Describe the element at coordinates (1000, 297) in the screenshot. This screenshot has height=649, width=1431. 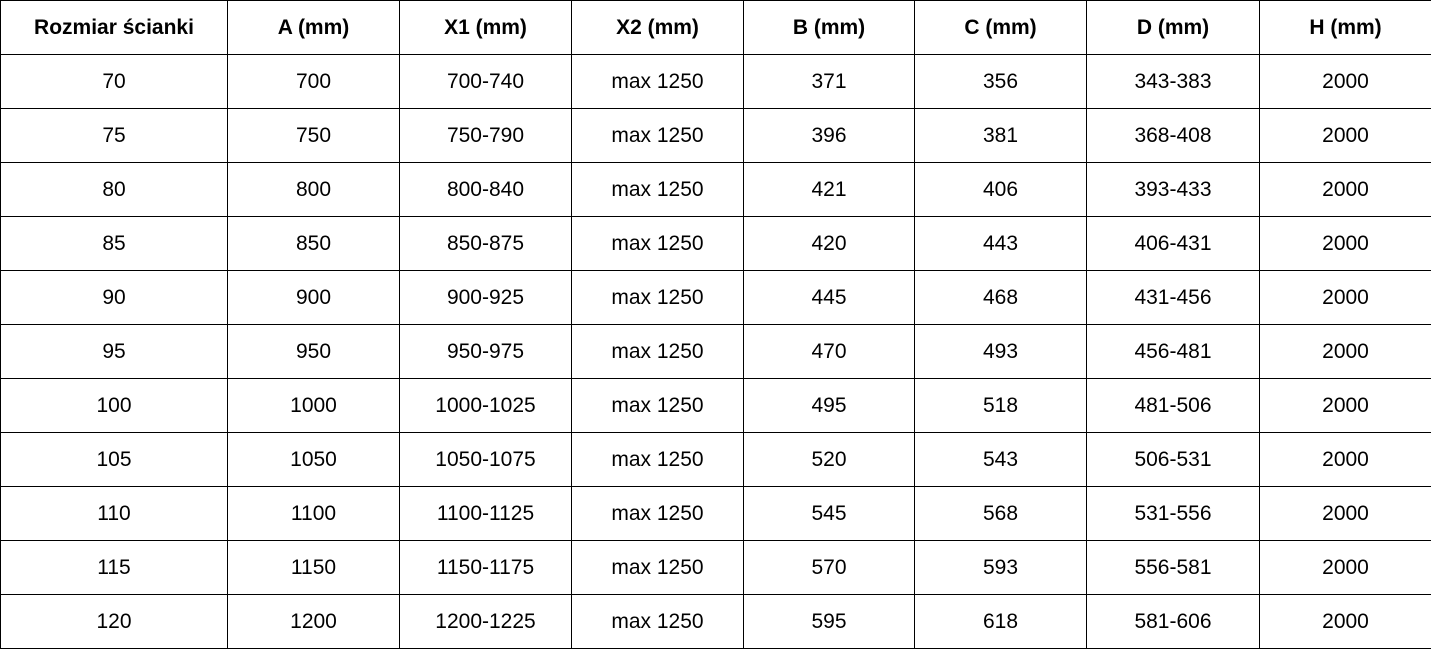
I see `table-cell: 468` at that location.